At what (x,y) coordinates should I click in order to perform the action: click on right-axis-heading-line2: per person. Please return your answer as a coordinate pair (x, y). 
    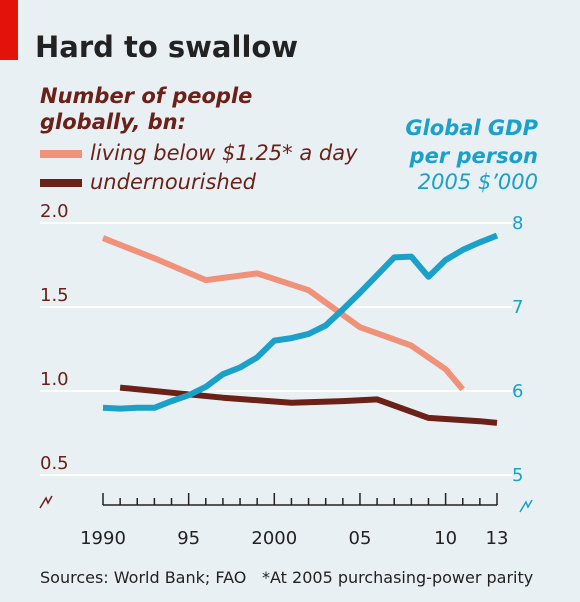
    Looking at the image, I should click on (473, 156).